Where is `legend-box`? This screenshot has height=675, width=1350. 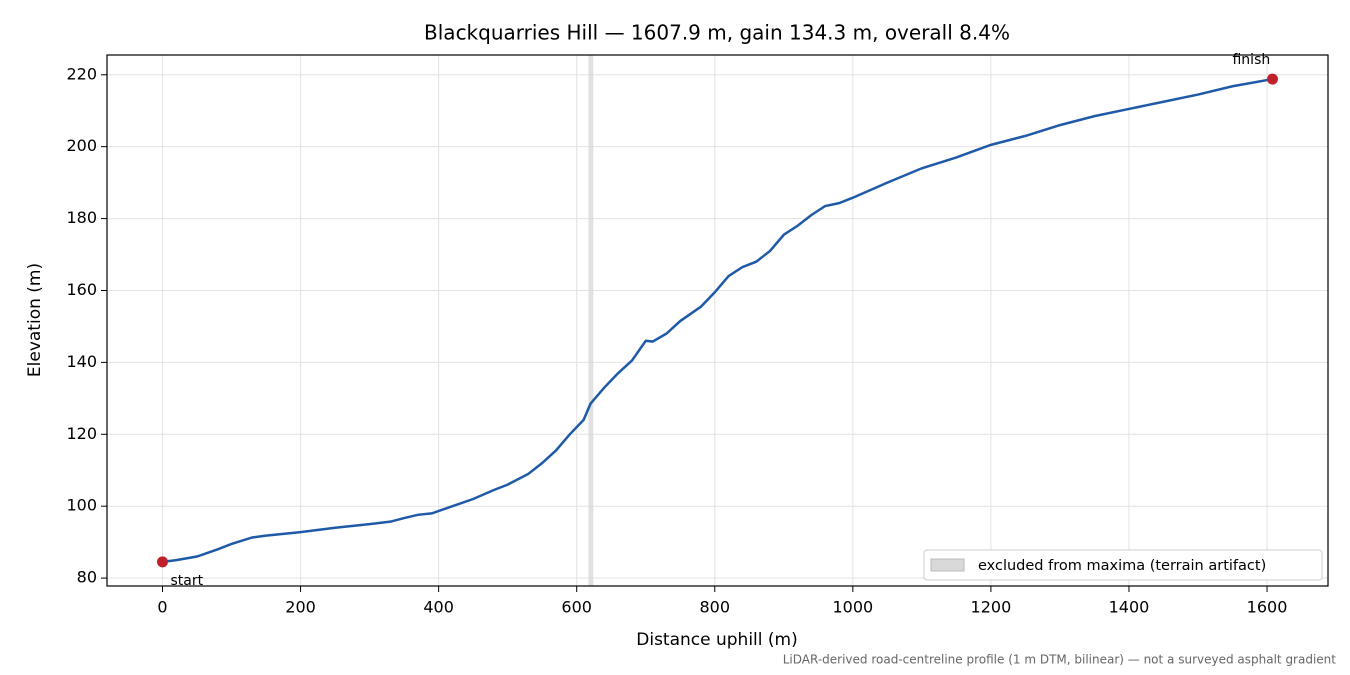 legend-box is located at coordinates (1123, 565).